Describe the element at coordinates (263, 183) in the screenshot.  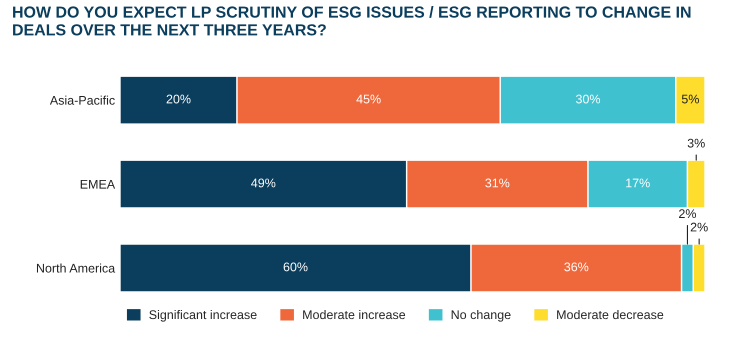
I see `data-label: 49%` at that location.